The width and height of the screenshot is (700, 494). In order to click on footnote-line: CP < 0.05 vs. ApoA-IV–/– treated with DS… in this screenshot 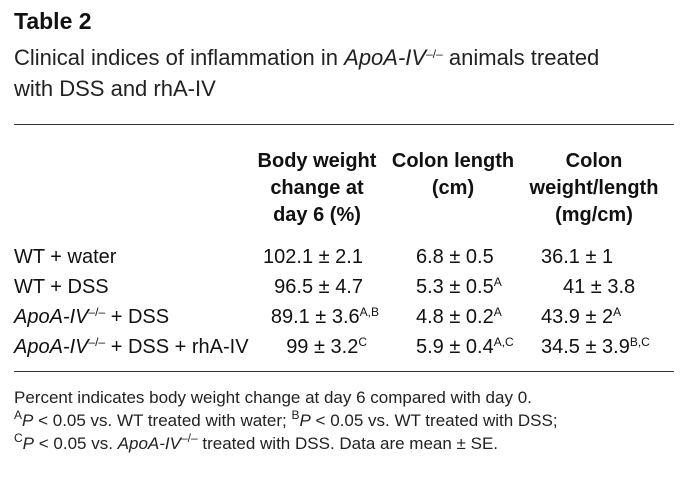, I will do `click(349, 443)`.